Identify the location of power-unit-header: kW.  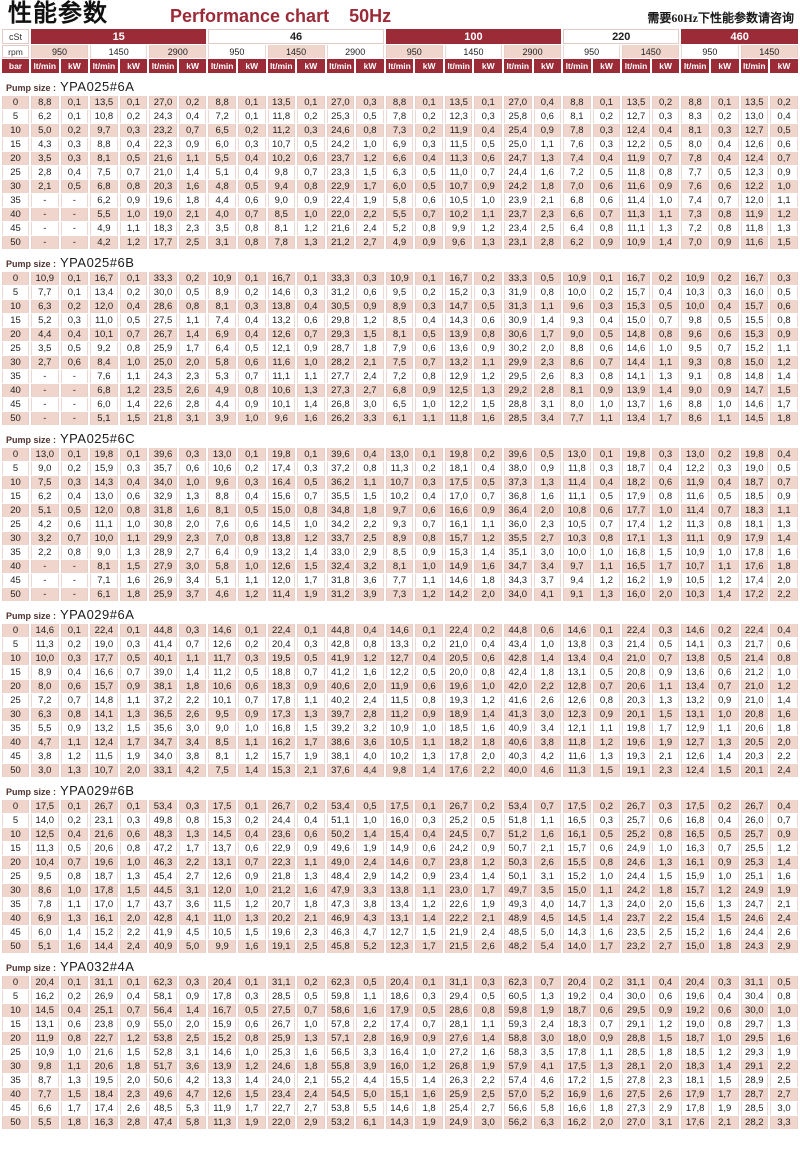
(192, 66).